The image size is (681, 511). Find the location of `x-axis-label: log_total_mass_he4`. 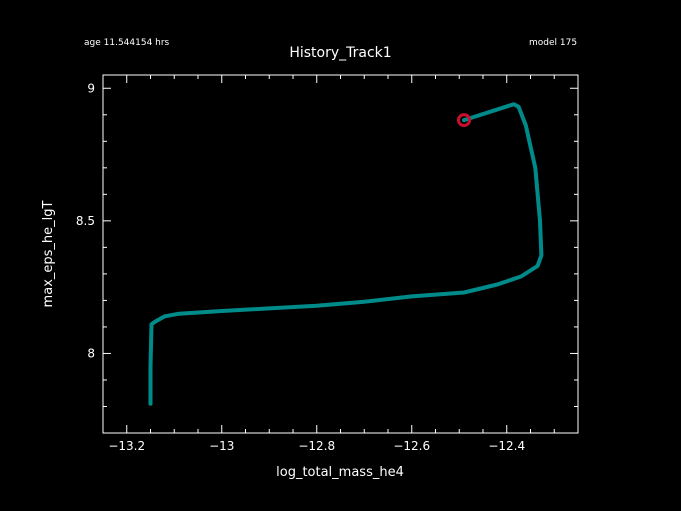

x-axis-label: log_total_mass_he4 is located at coordinates (340, 472).